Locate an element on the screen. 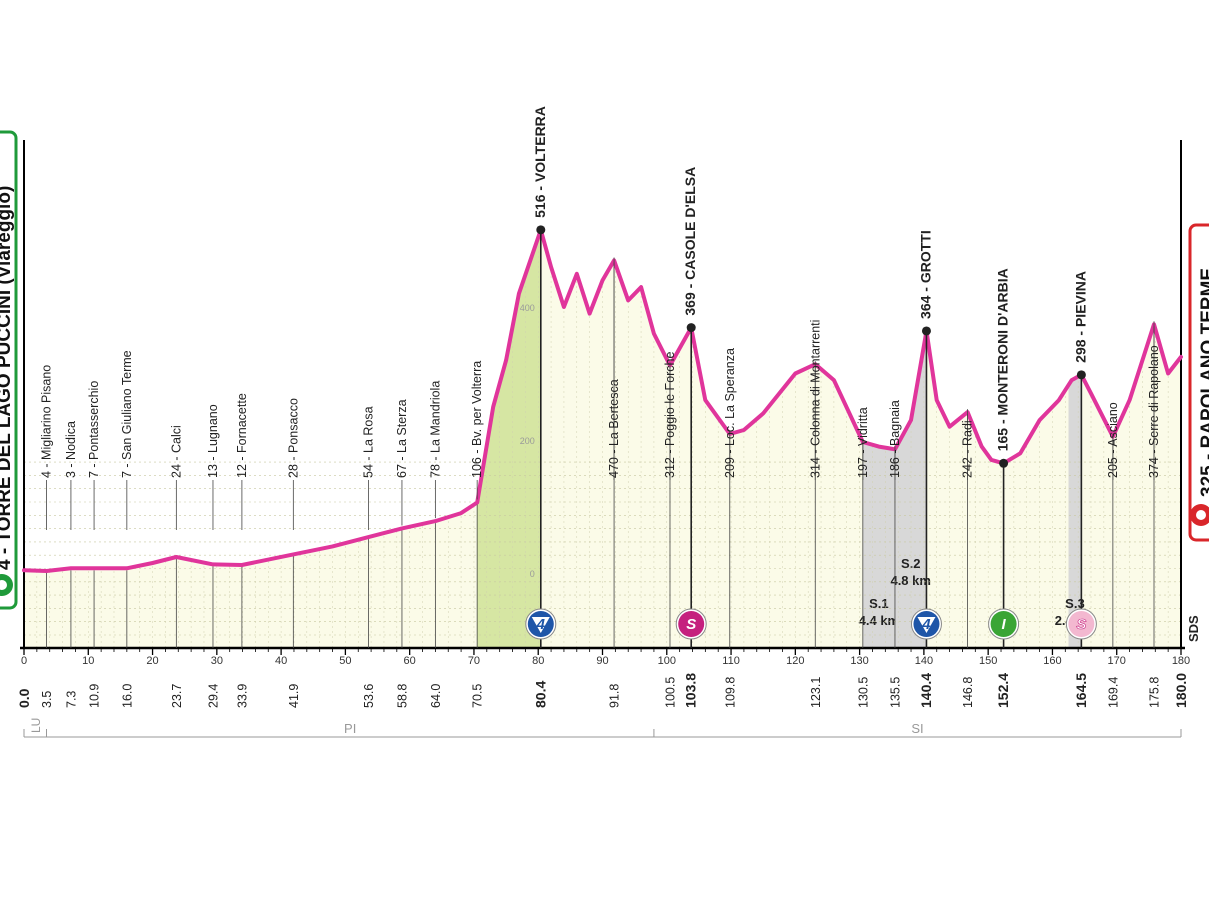 The width and height of the screenshot is (1209, 907). climb-badge: 4 is located at coordinates (541, 624).